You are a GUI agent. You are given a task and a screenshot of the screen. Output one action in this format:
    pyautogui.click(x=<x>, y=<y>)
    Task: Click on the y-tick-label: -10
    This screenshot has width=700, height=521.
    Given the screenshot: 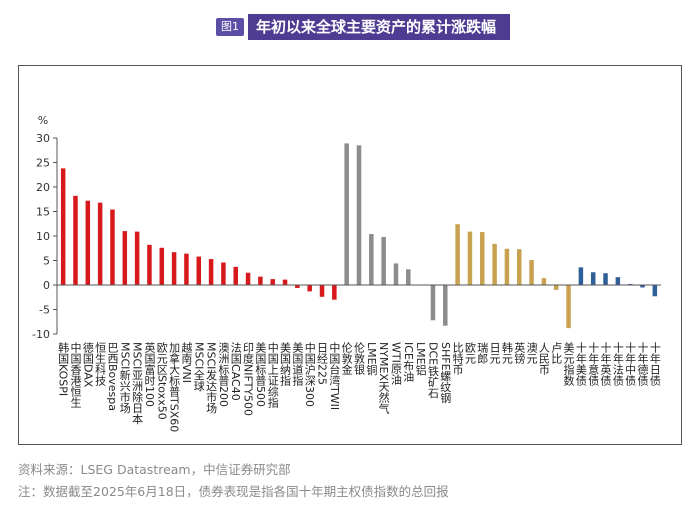 What is the action you would take?
    pyautogui.click(x=41, y=334)
    